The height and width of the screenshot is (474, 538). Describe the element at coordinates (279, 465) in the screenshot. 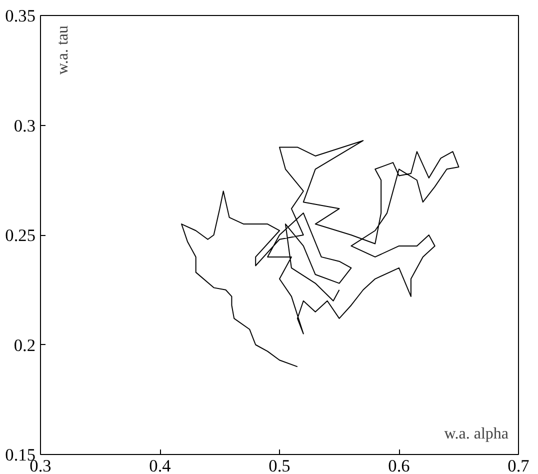

I see `x-tick-label: 0.5` at that location.